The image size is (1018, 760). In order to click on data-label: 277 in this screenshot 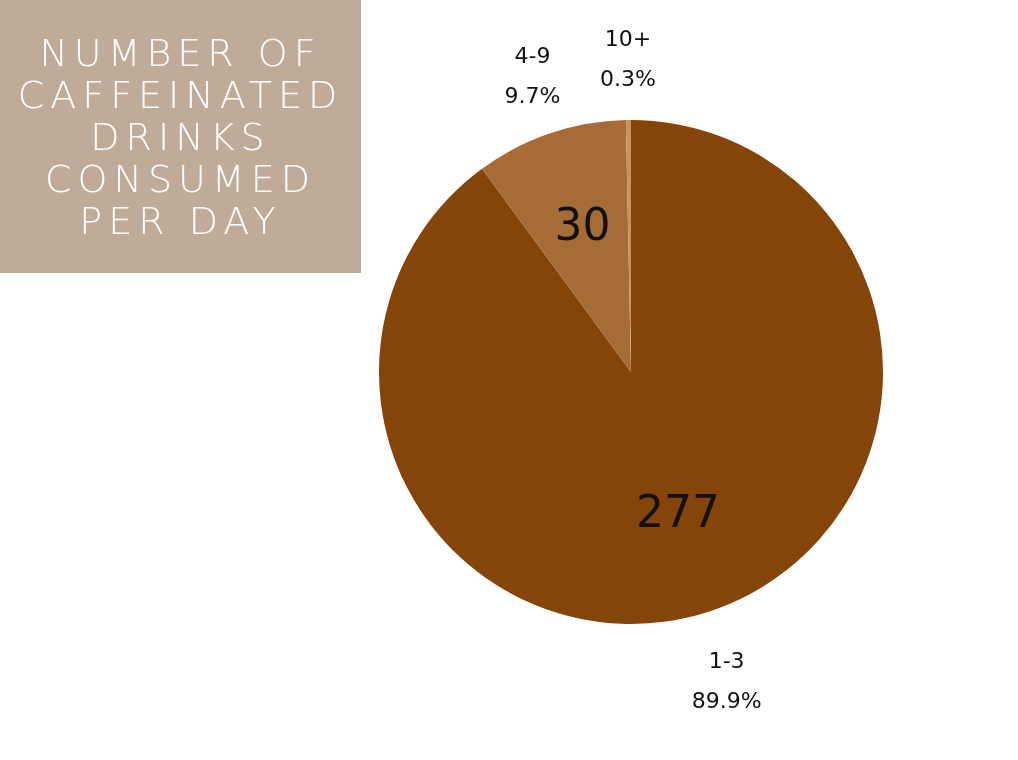, I will do `click(678, 512)`.